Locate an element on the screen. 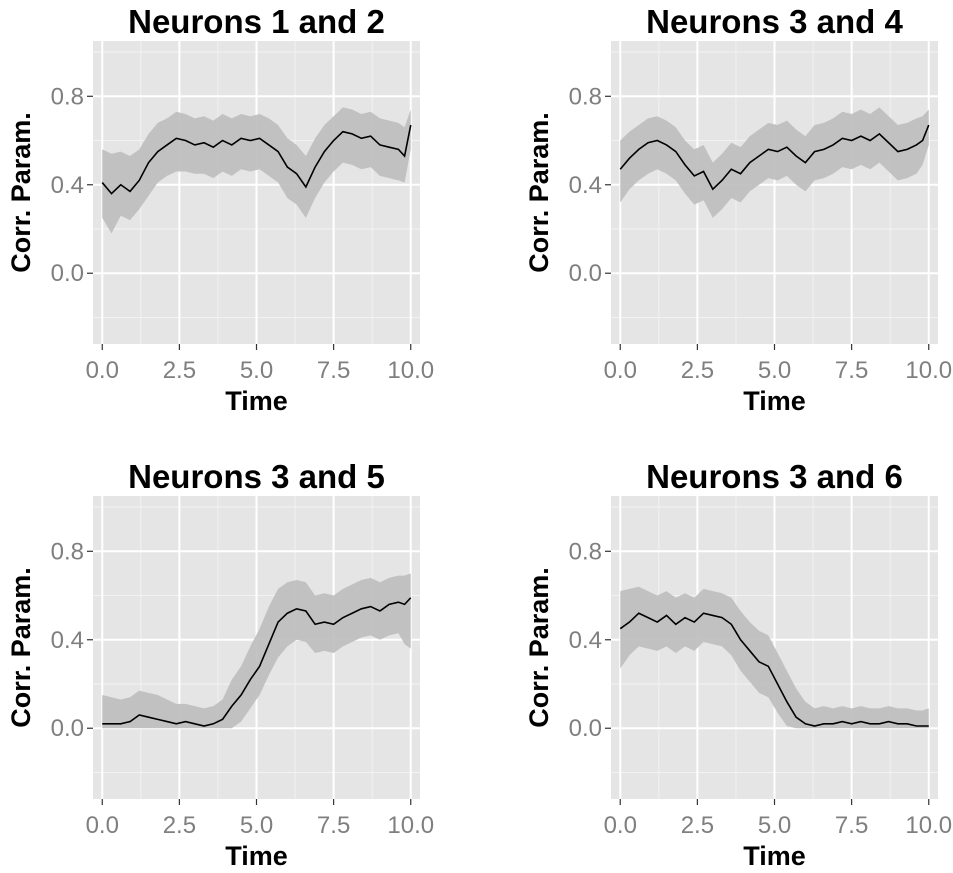 Image resolution: width=953 pixels, height=873 pixels. chart-title: Neurons 3 and 5 is located at coordinates (256, 476).